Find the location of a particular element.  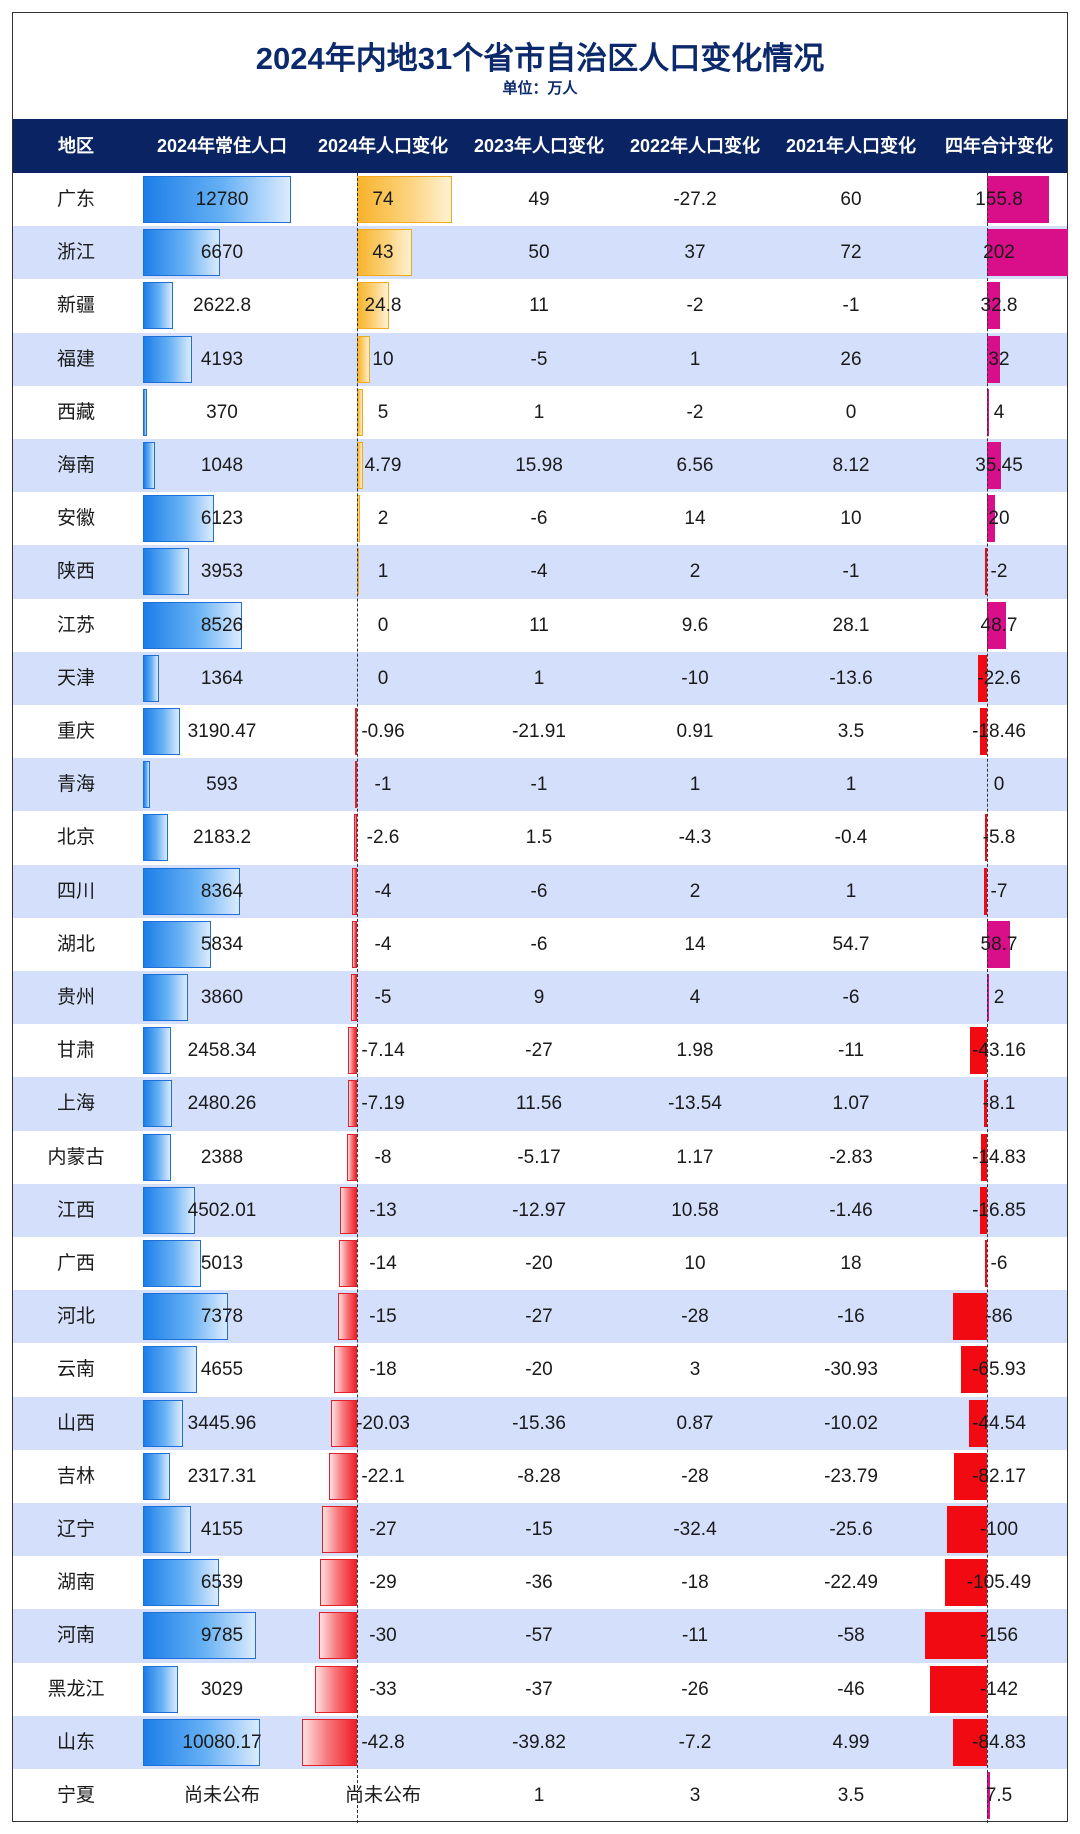

change-2023-cell: -4 is located at coordinates (539, 572).